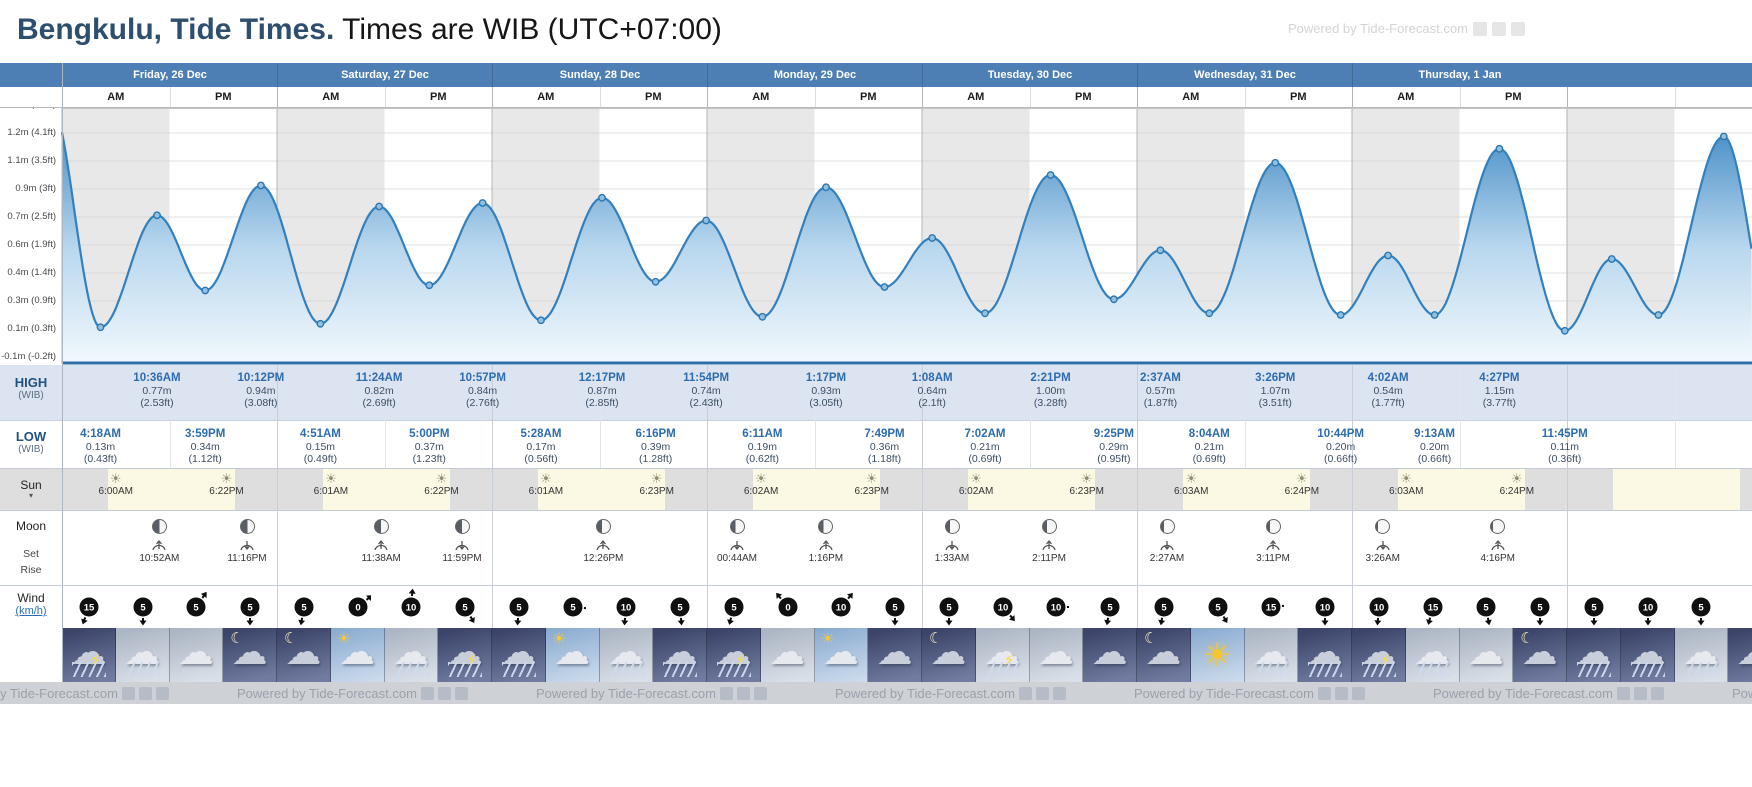  I want to click on tide-height-m: 0.17m, so click(541, 447).